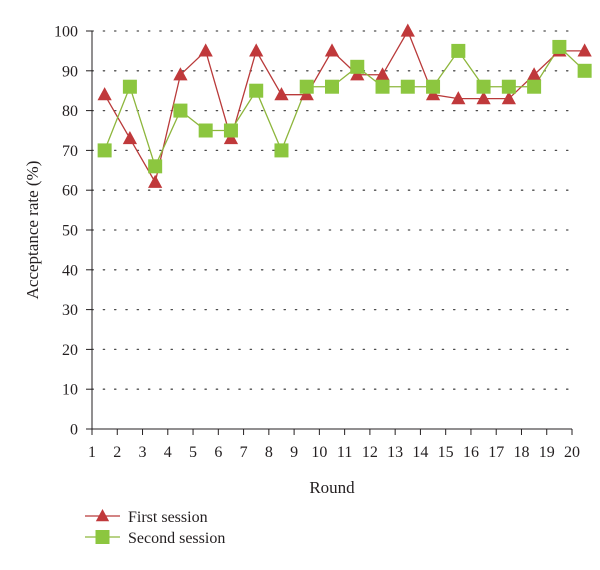  I want to click on y-tick-label-50: 50, so click(70, 231).